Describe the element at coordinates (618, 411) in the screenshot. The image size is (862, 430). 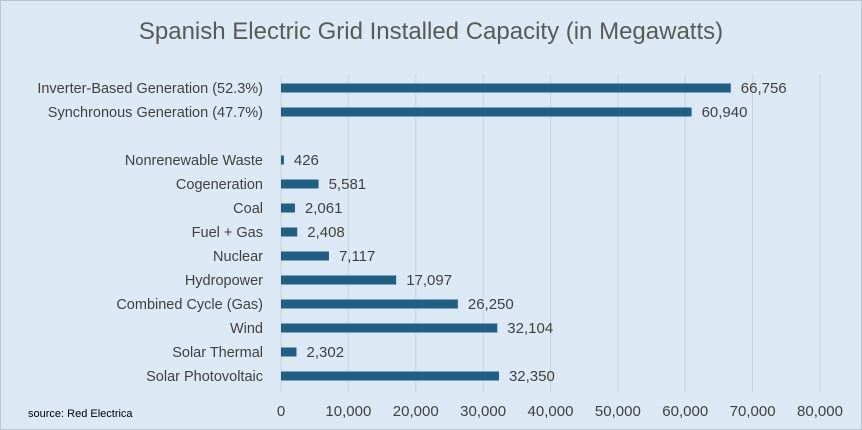
I see `x-tick-label: 50,000` at that location.